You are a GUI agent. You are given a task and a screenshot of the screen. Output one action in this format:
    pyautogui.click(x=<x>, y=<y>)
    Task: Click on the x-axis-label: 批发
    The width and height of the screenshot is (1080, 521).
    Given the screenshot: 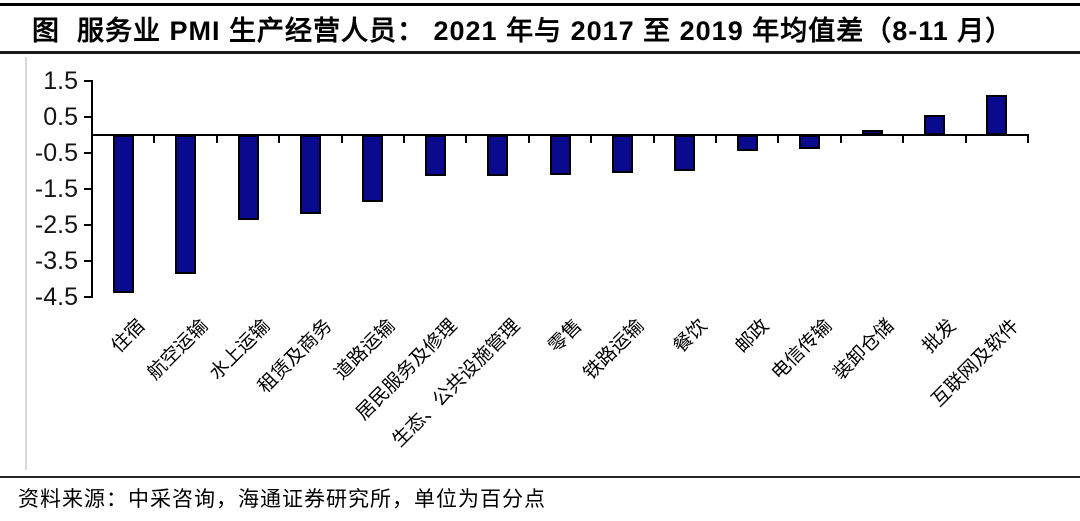 What is the action you would take?
    pyautogui.click(x=939, y=336)
    